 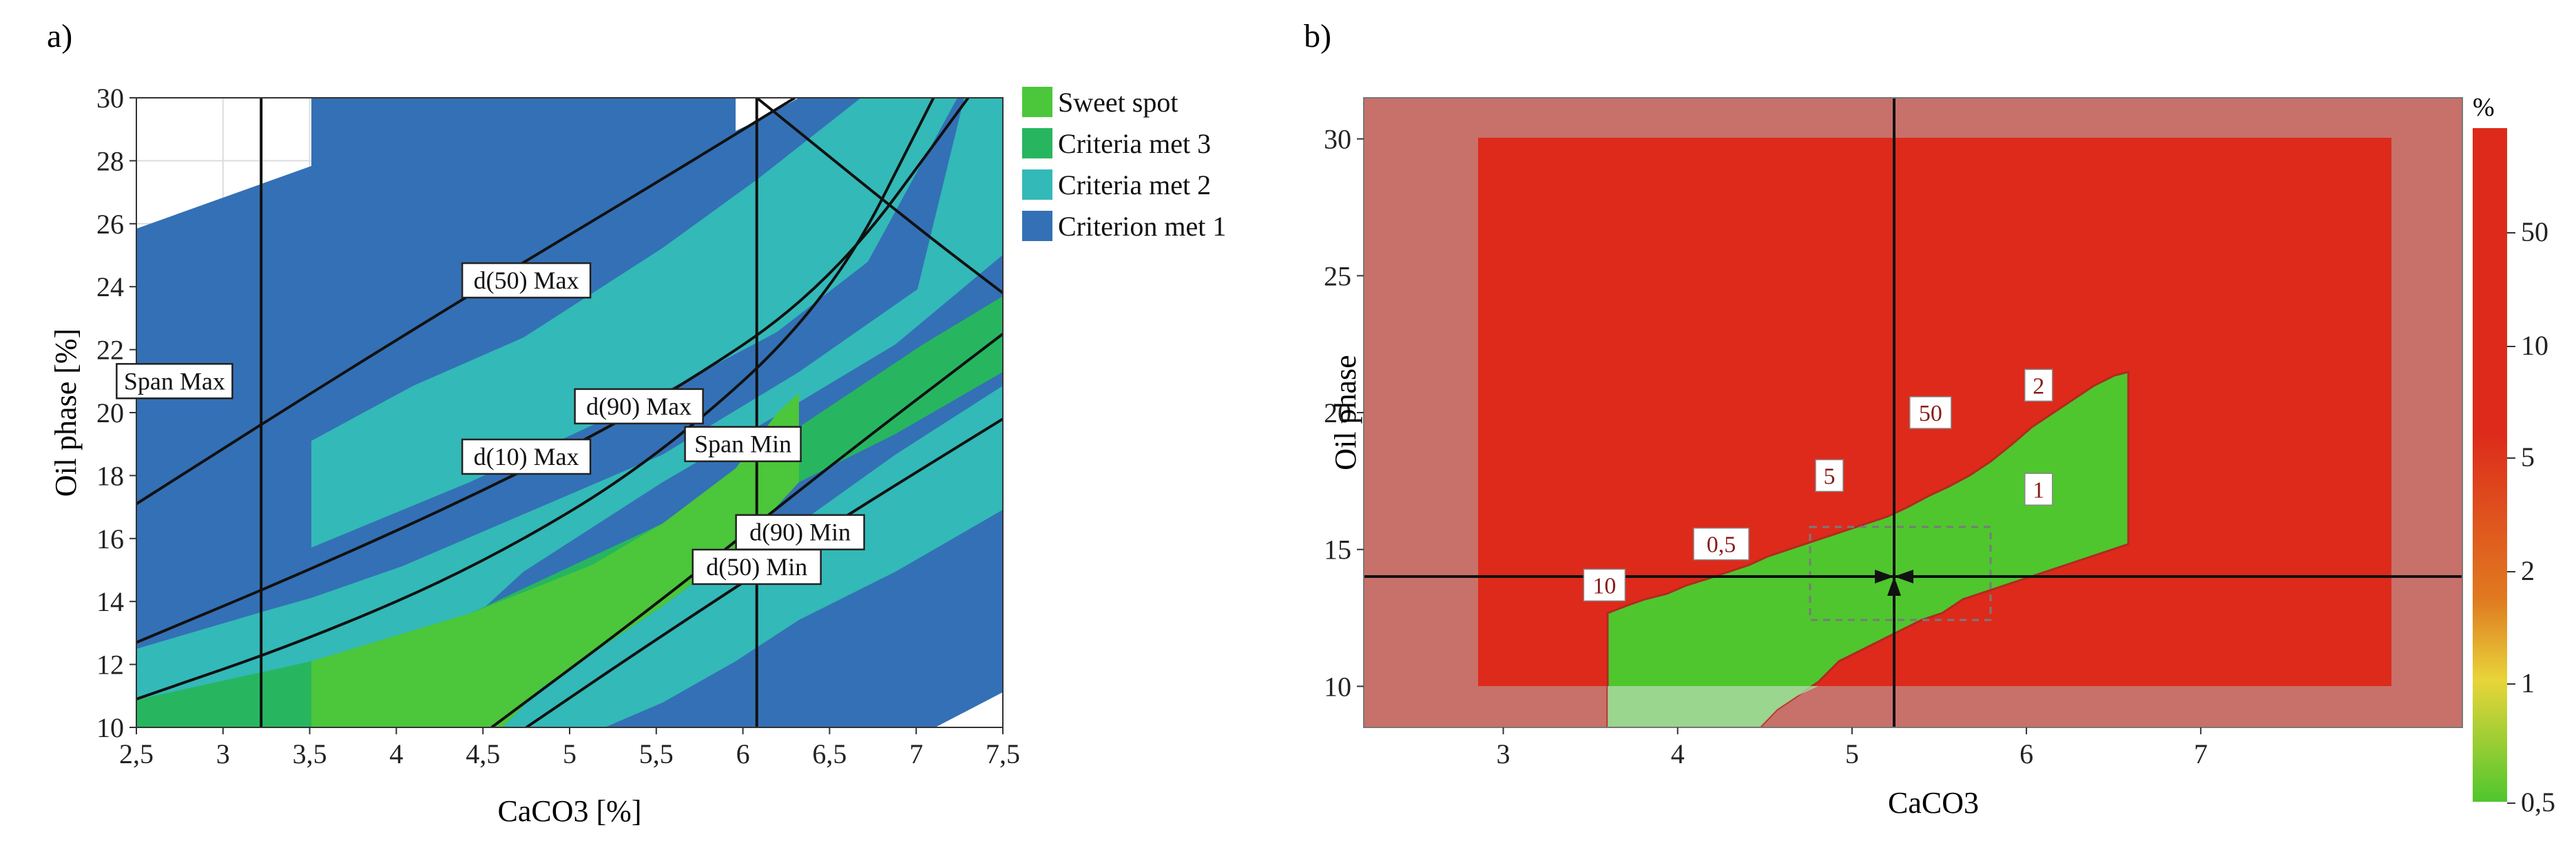 I want to click on a-x-tick-label: 4,5, so click(x=483, y=753).